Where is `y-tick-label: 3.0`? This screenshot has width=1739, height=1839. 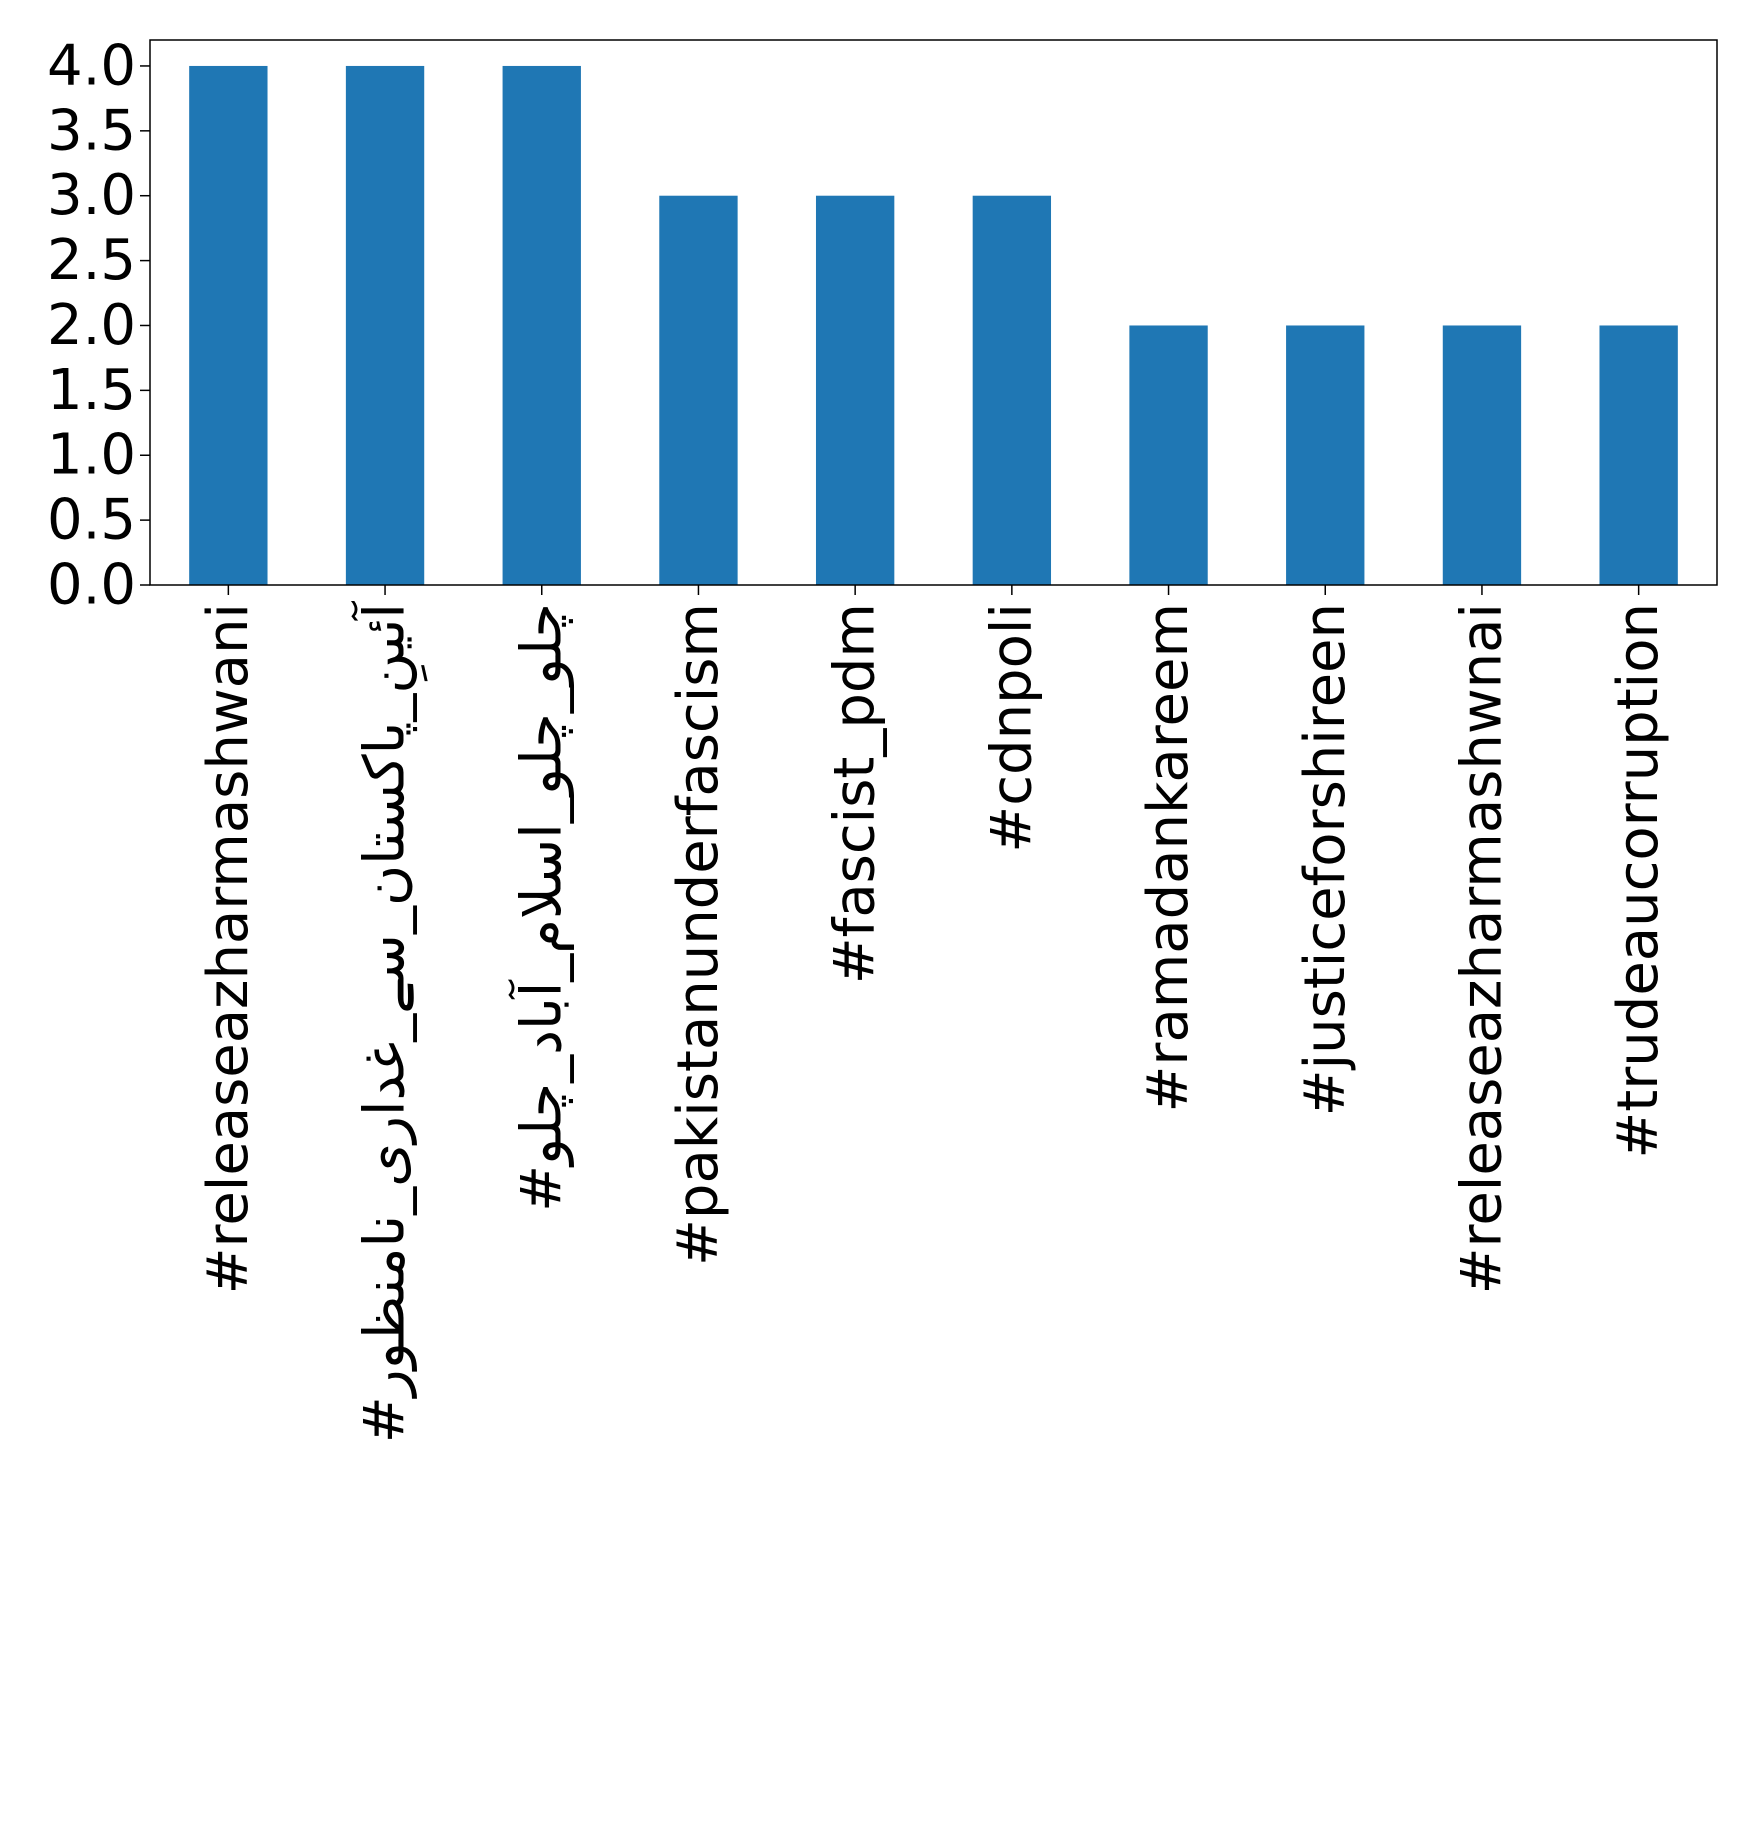 y-tick-label: 3.0 is located at coordinates (91, 195).